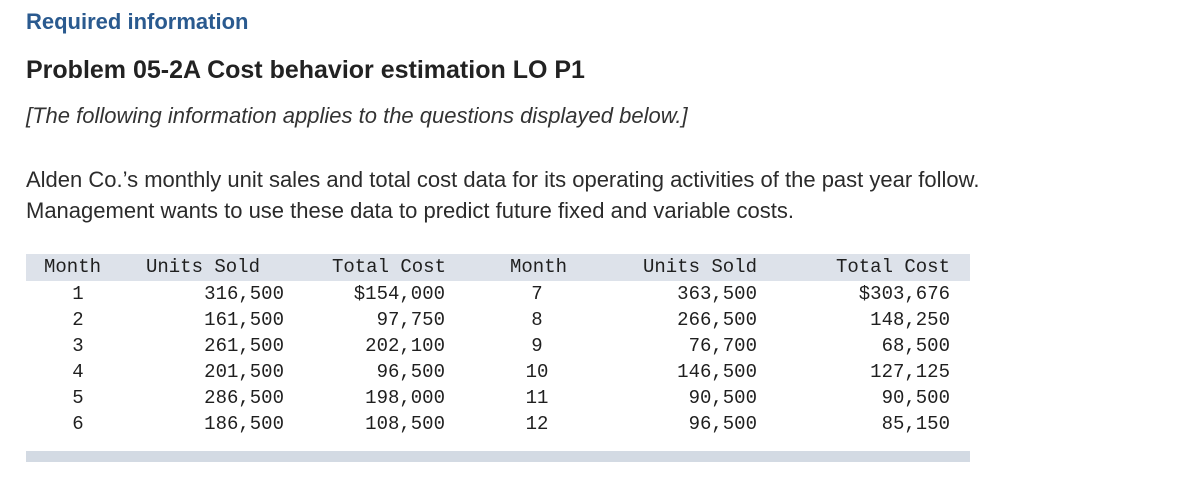 This screenshot has width=1190, height=492. Describe the element at coordinates (244, 372) in the screenshot. I see `units-sold-cell: 201,500` at that location.